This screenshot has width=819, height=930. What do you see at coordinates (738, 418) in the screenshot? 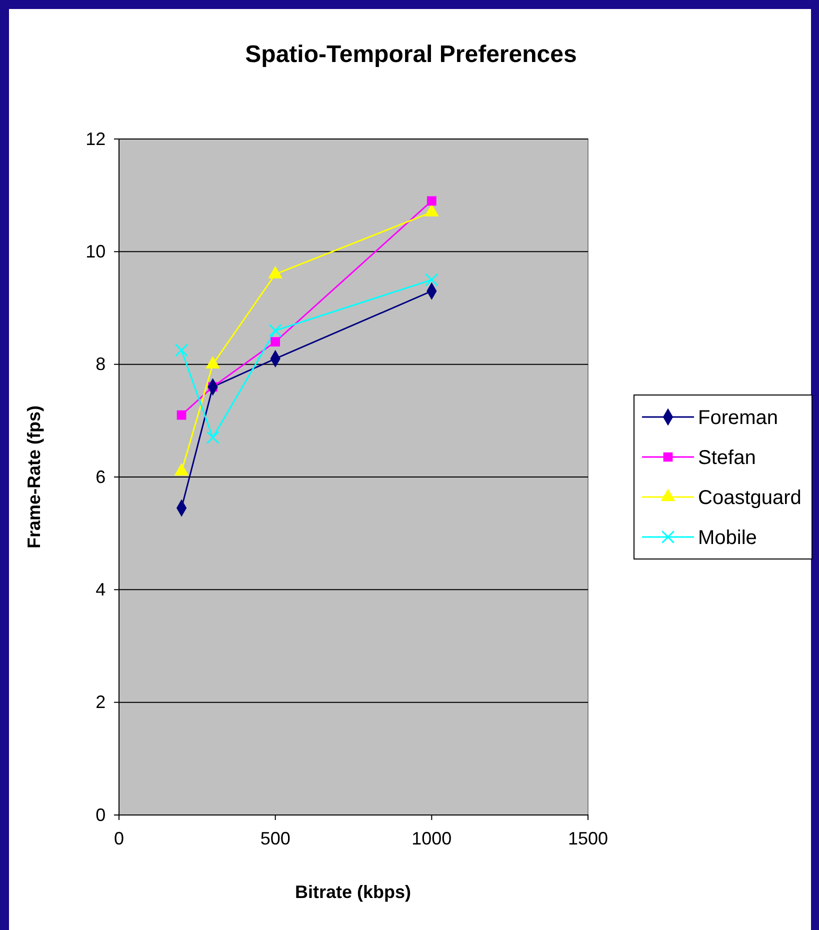
I see `legend-label: Foreman` at bounding box center [738, 418].